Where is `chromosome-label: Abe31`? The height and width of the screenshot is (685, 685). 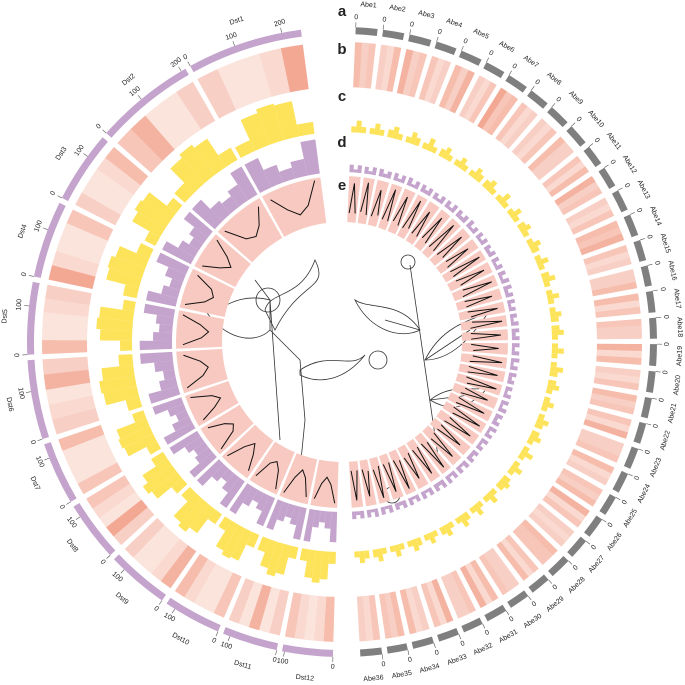 chromosome-label: Abe31 is located at coordinates (508, 636).